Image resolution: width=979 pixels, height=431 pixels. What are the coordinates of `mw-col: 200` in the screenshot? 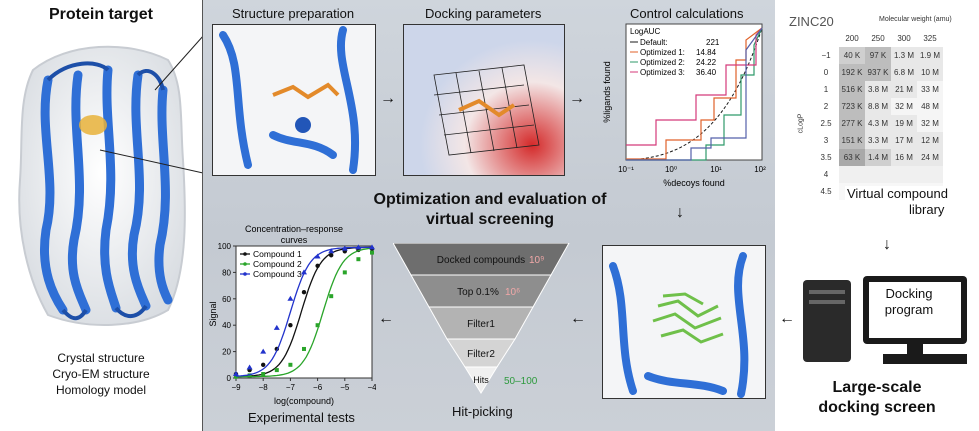 It's located at (852, 38).